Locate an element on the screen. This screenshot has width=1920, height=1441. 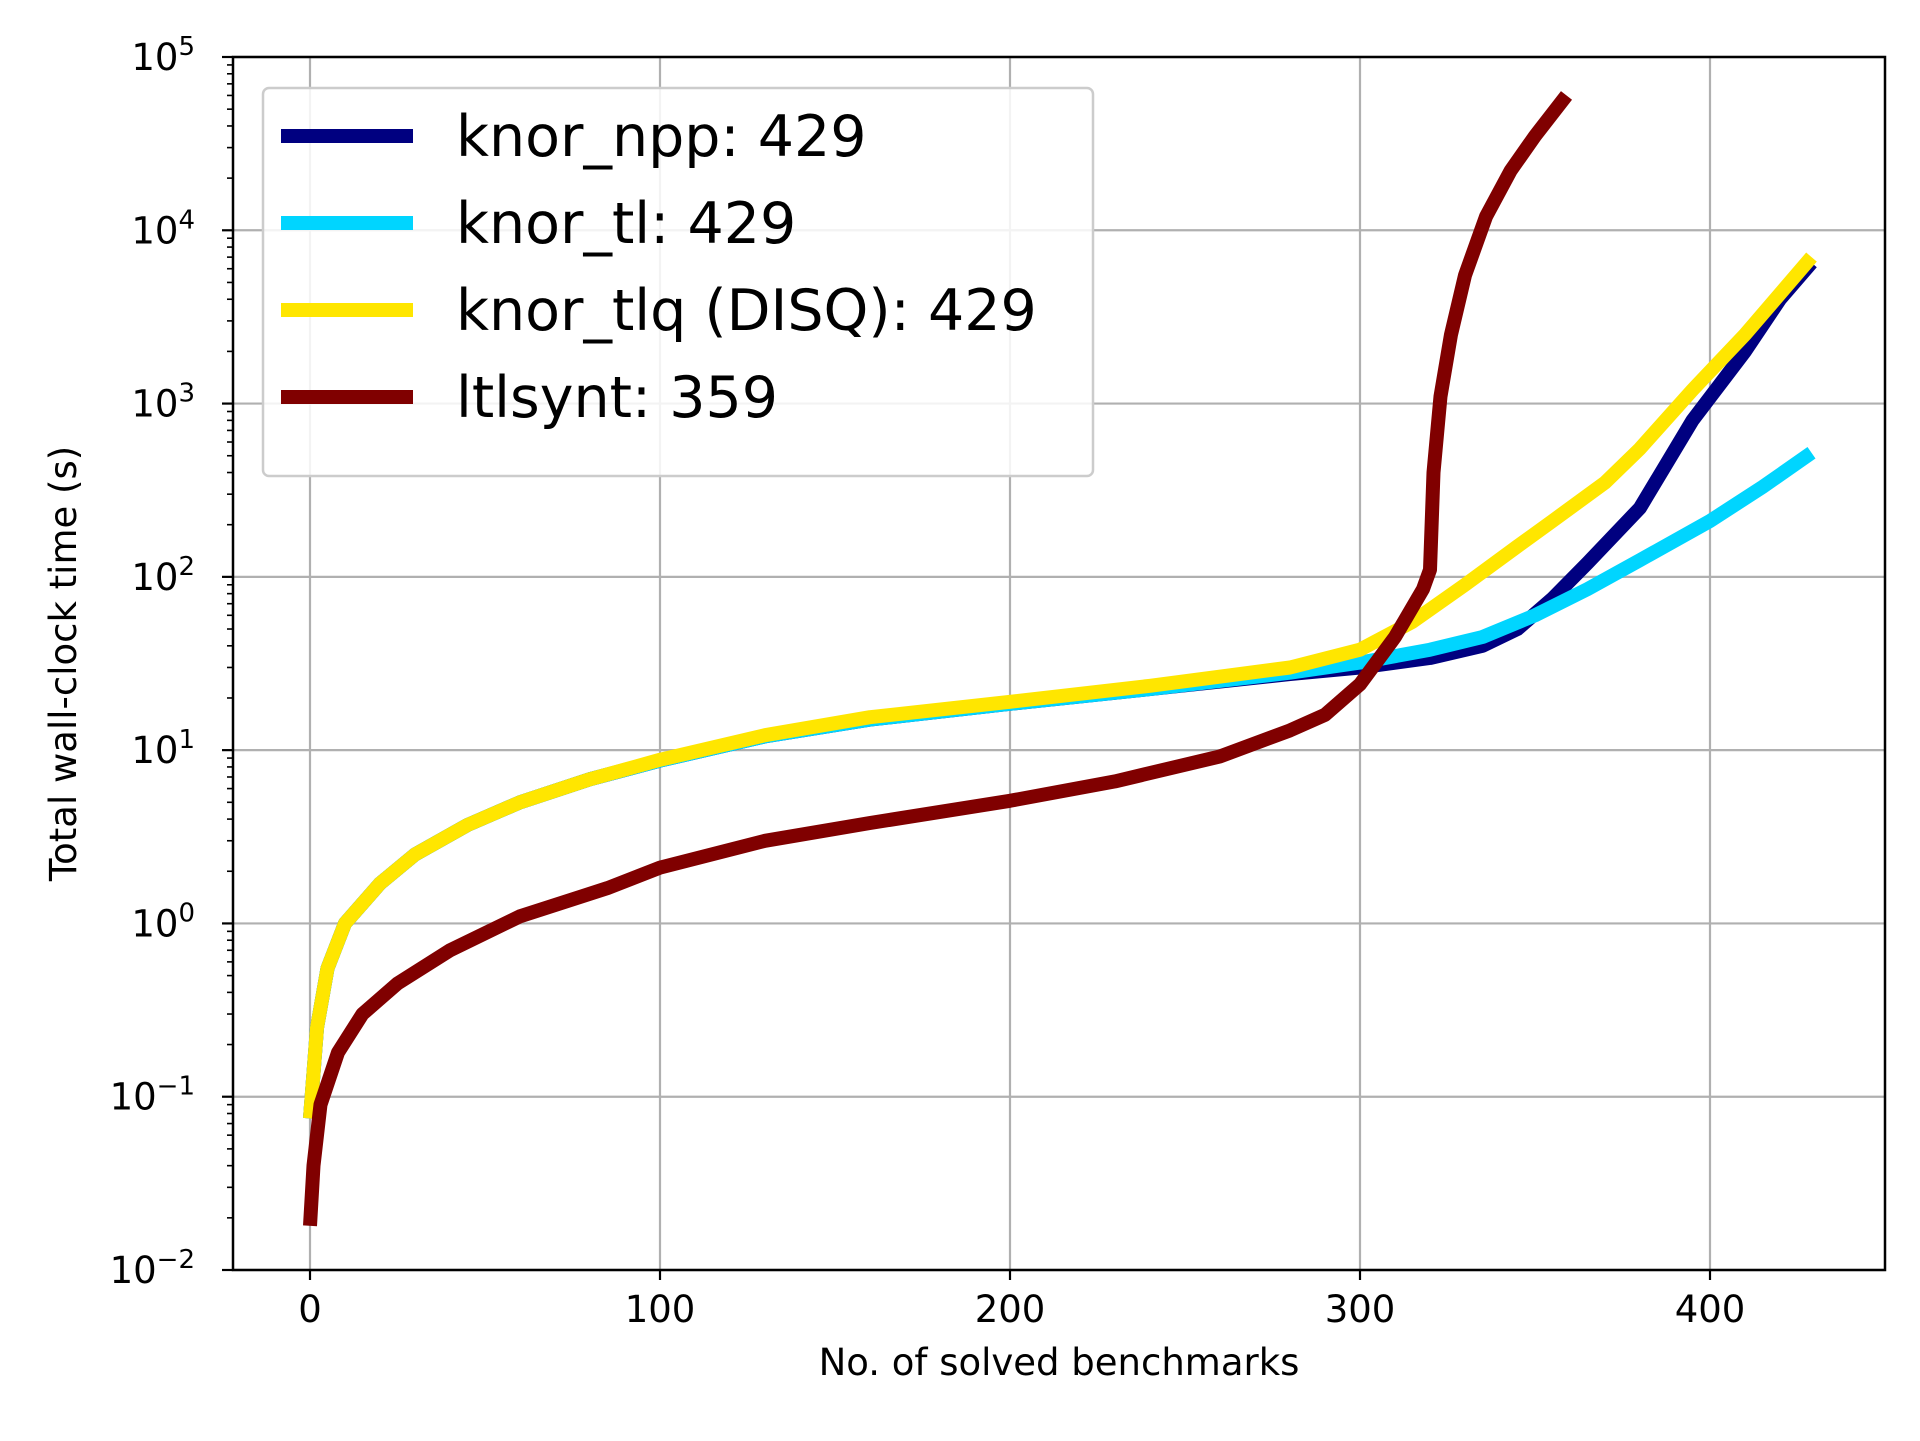
x-tick-label: 400 is located at coordinates (1710, 1309).